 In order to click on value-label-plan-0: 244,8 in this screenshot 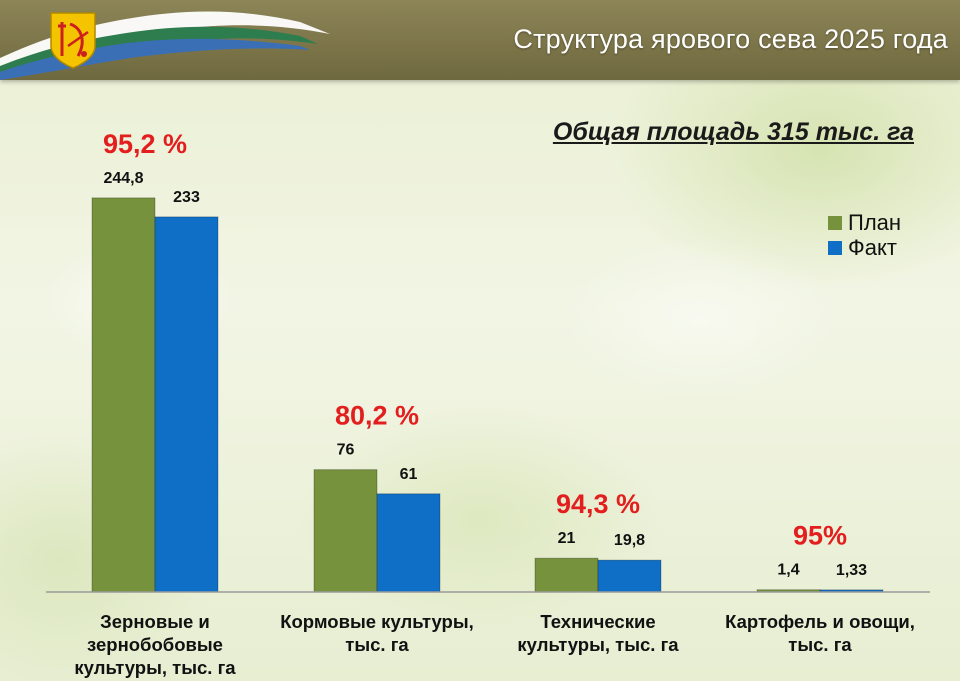, I will do `click(123, 178)`.